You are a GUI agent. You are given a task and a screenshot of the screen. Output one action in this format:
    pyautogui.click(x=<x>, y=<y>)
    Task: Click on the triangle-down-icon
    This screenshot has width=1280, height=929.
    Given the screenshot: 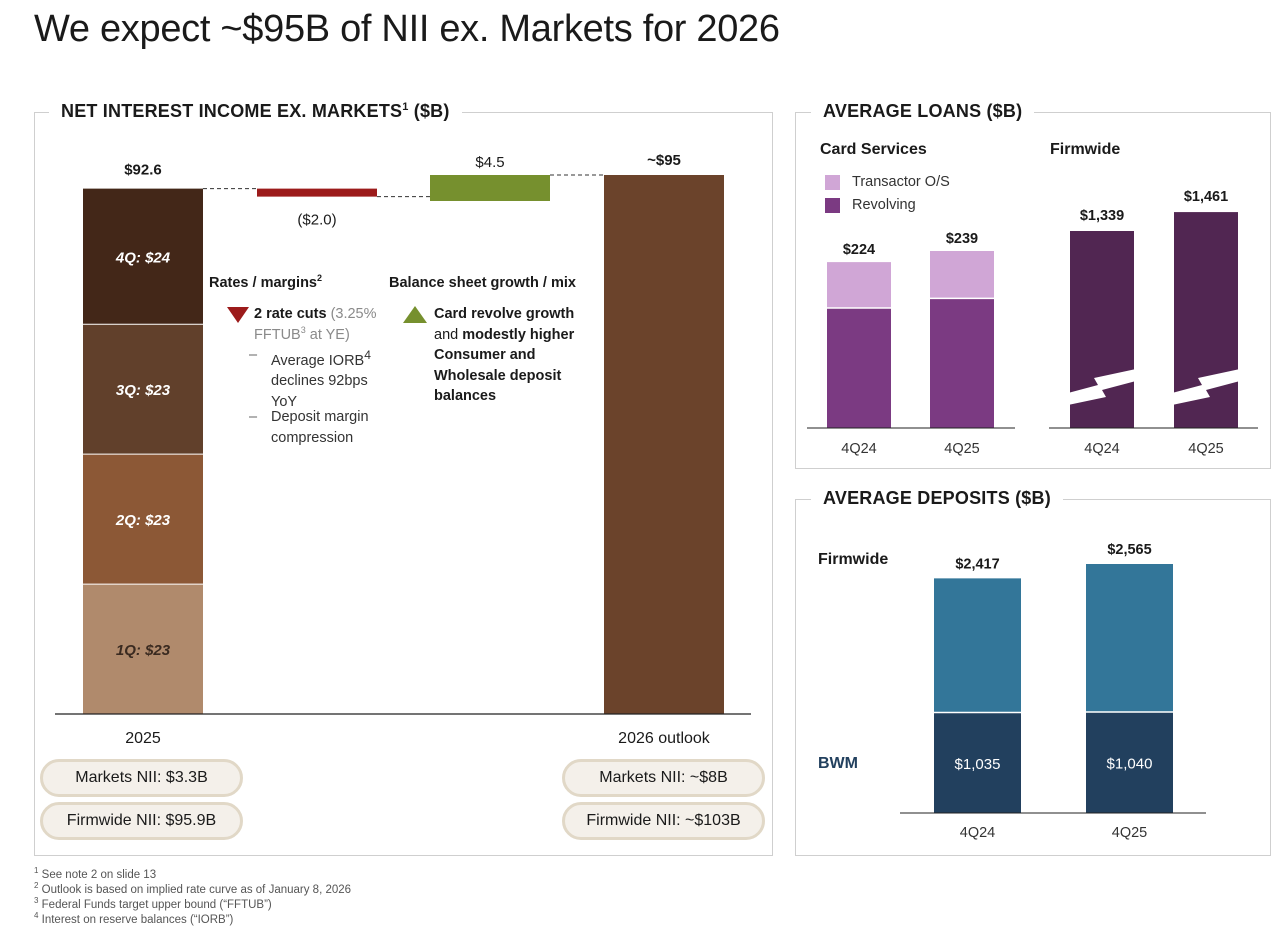 What is the action you would take?
    pyautogui.click(x=238, y=315)
    